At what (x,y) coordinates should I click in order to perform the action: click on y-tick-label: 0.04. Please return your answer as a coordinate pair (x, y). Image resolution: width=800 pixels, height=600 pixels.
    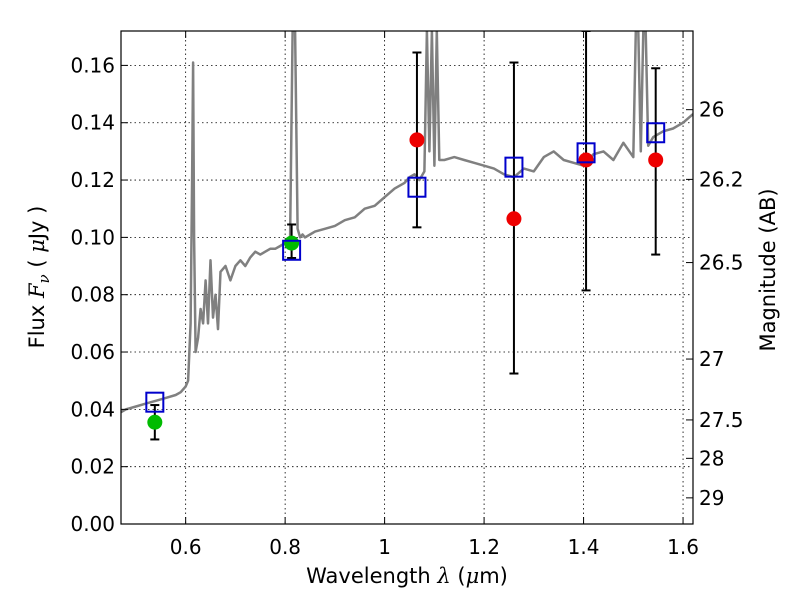
    Looking at the image, I should click on (92, 409).